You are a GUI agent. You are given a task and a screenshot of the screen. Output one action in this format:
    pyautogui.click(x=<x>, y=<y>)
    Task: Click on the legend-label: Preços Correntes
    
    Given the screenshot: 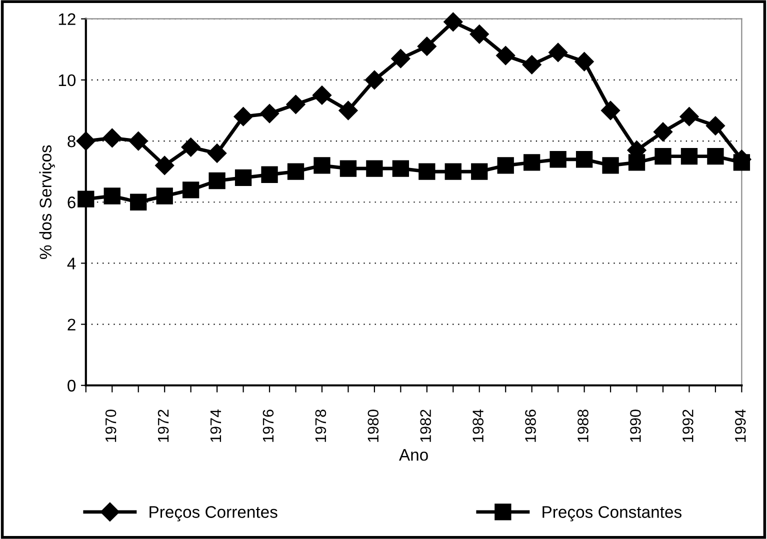 What is the action you would take?
    pyautogui.click(x=214, y=514)
    